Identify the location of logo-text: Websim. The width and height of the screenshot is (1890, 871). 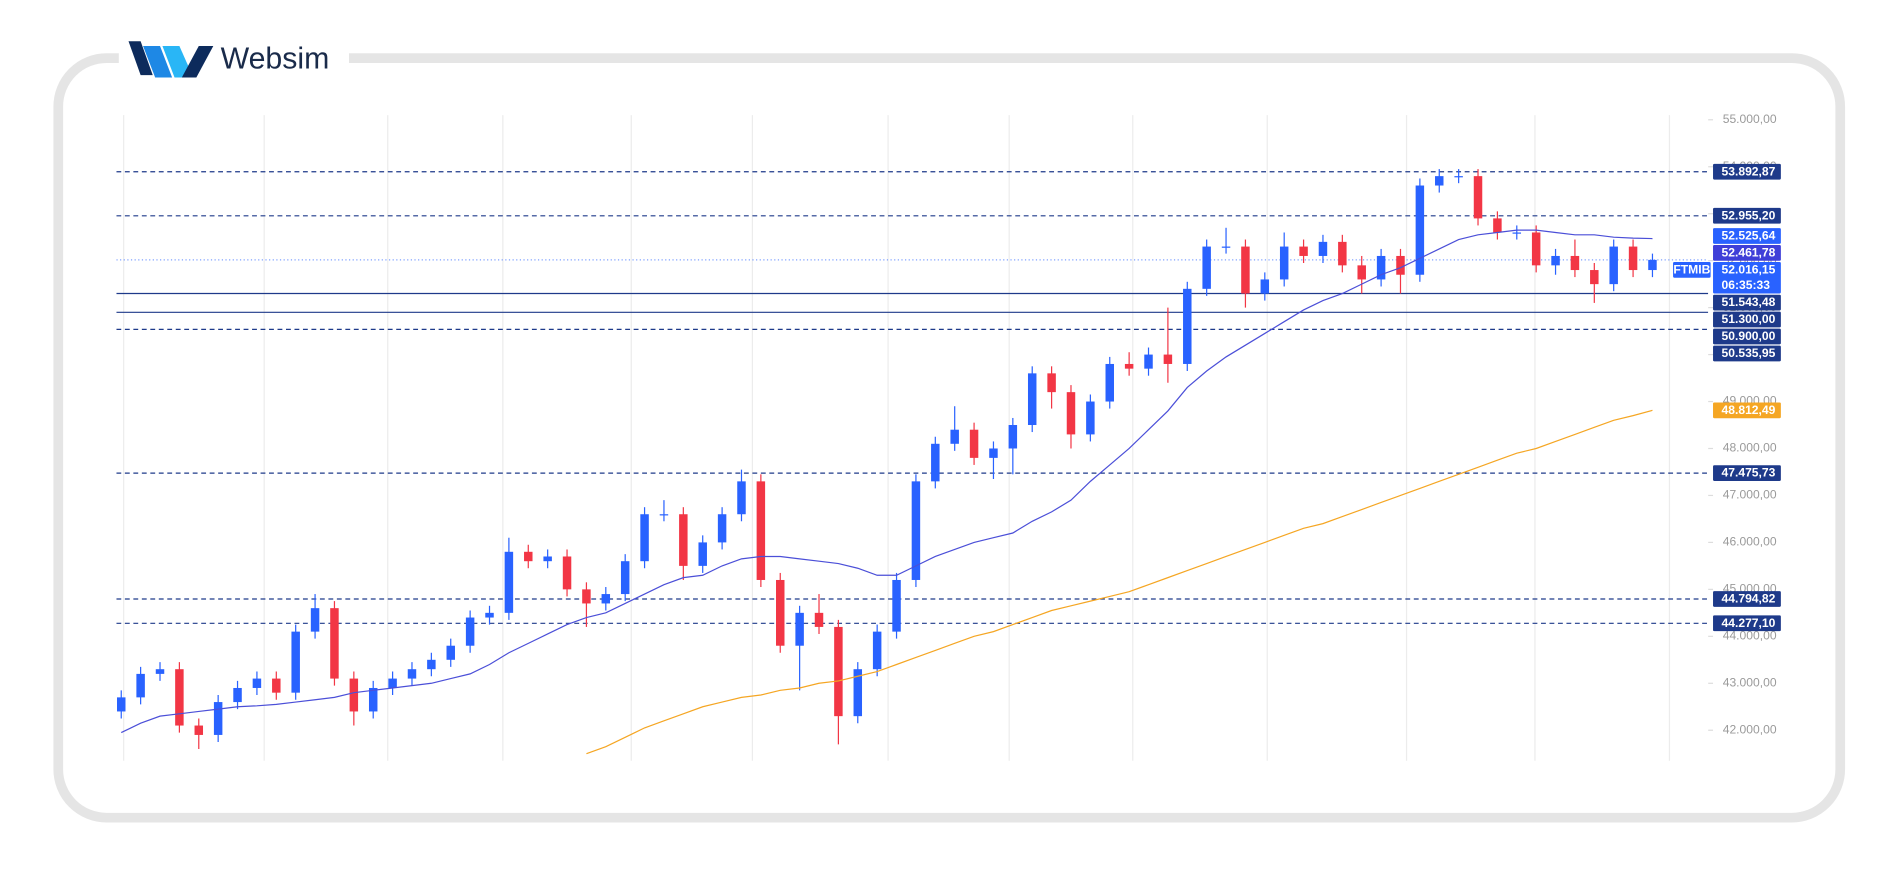
(275, 59).